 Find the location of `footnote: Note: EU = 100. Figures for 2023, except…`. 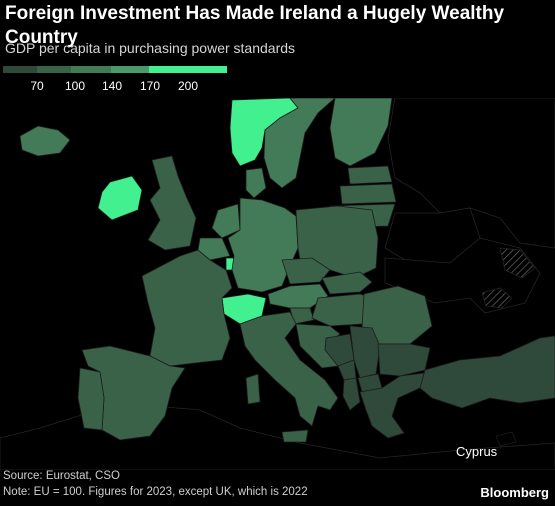

footnote: Note: EU = 100. Figures for 2023, except… is located at coordinates (155, 492).